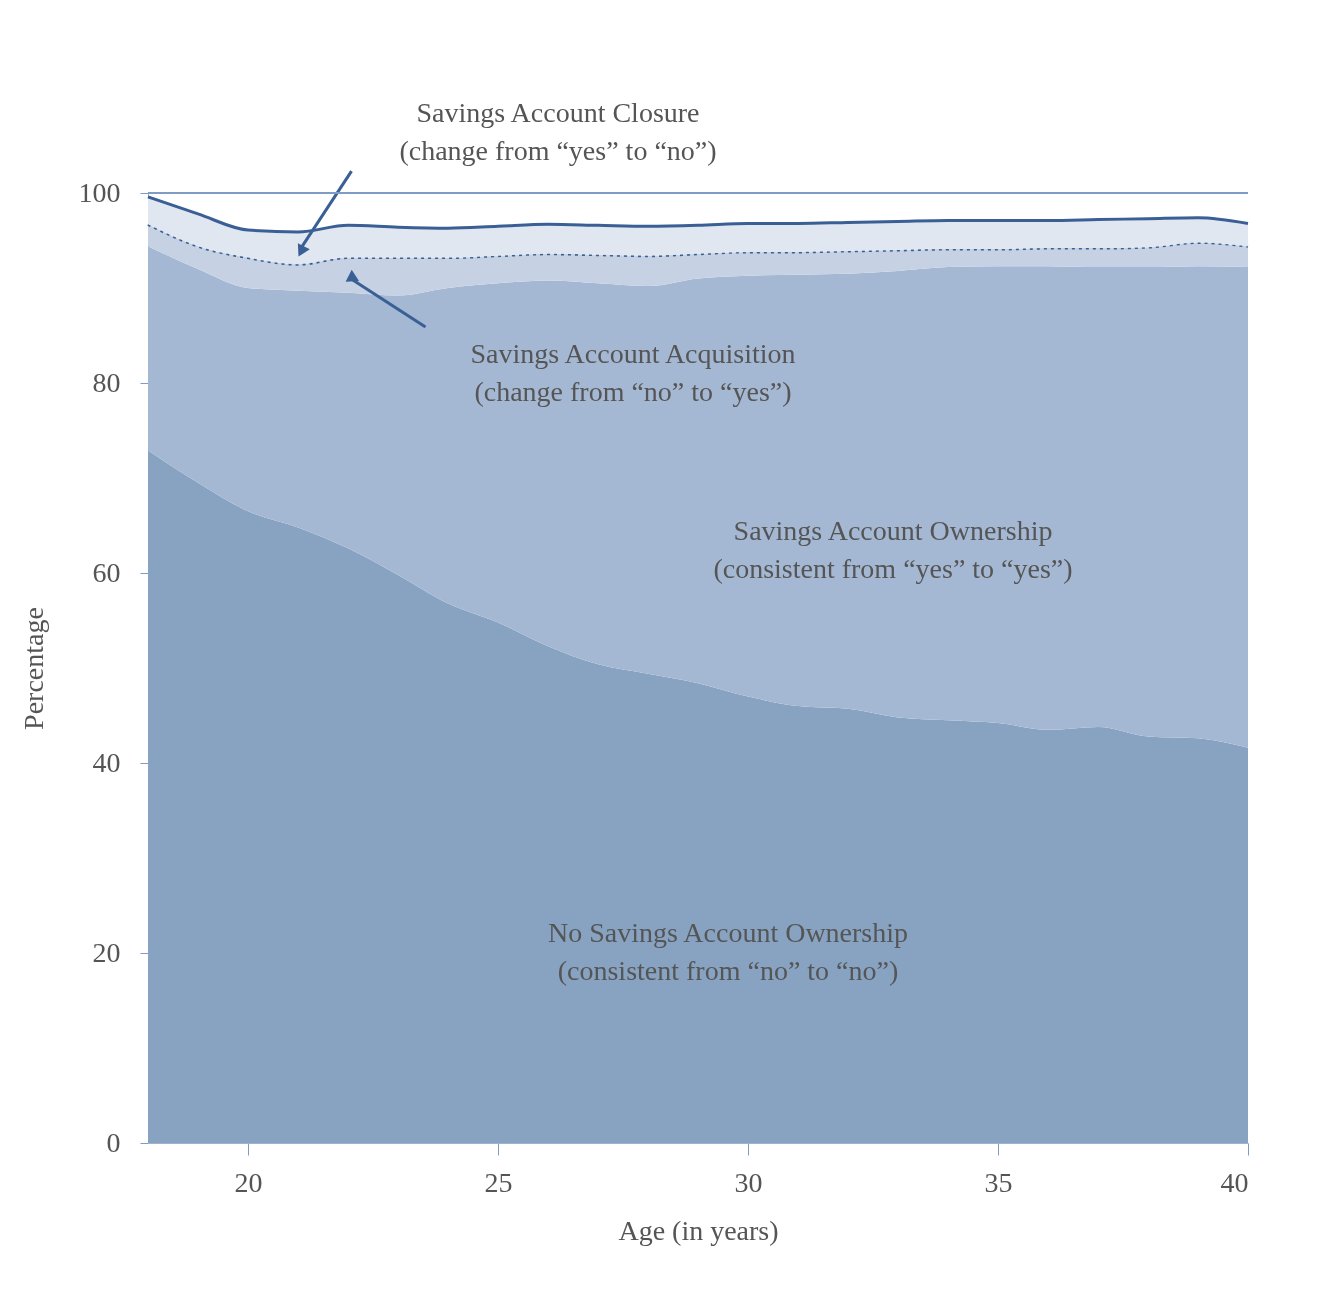 This screenshot has width=1340, height=1300. Describe the element at coordinates (748, 1182) in the screenshot. I see `x-tick-label: 30` at that location.